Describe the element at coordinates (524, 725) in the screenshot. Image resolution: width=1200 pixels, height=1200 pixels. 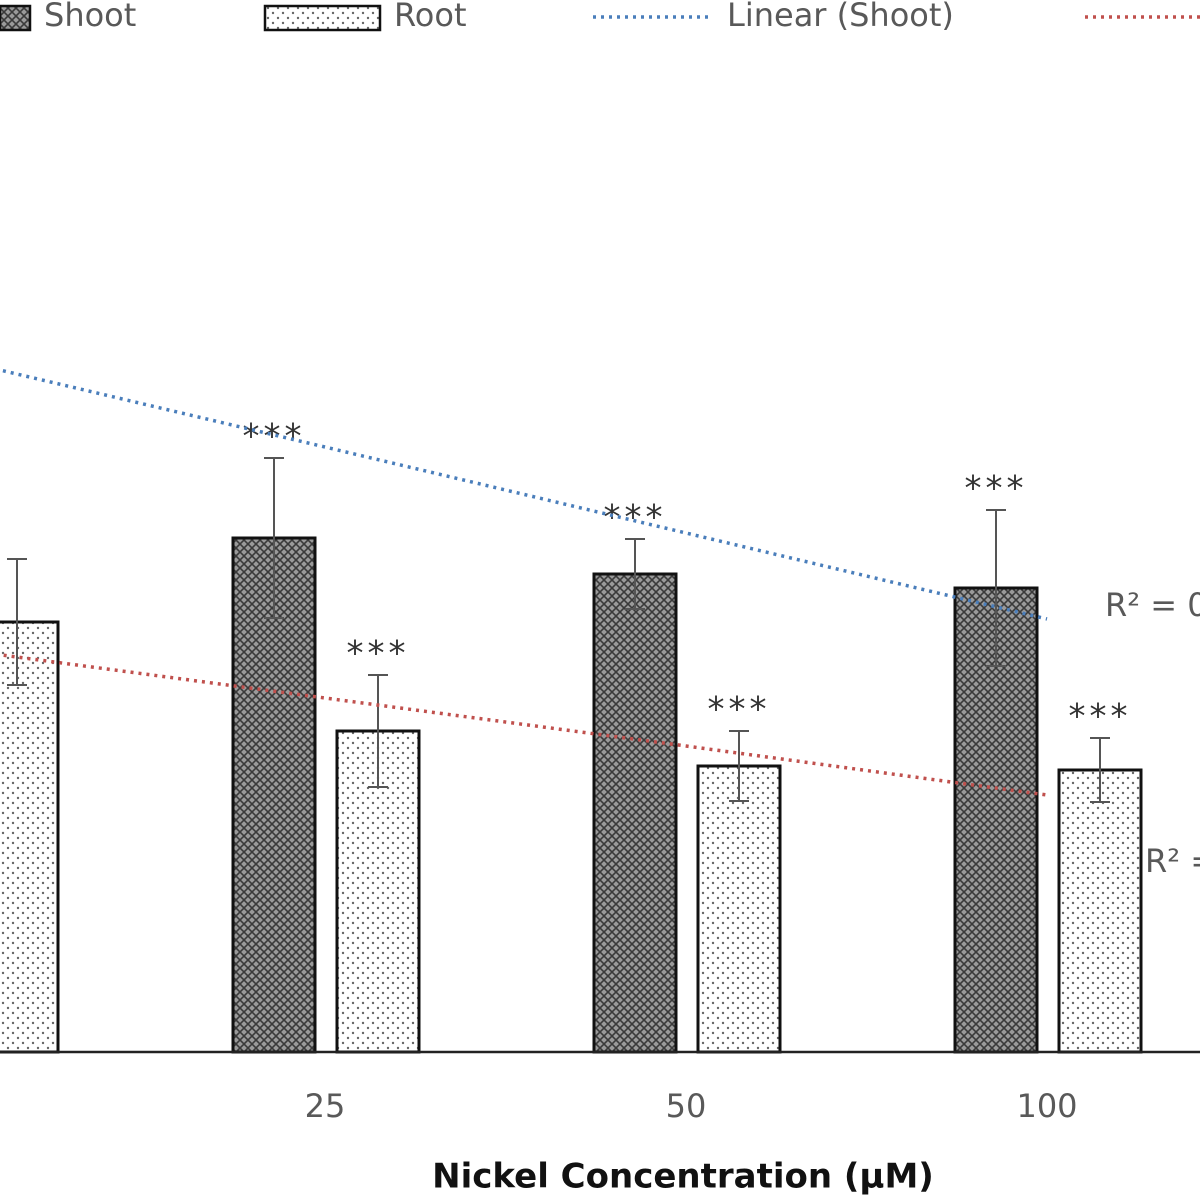
I see `trendline` at that location.